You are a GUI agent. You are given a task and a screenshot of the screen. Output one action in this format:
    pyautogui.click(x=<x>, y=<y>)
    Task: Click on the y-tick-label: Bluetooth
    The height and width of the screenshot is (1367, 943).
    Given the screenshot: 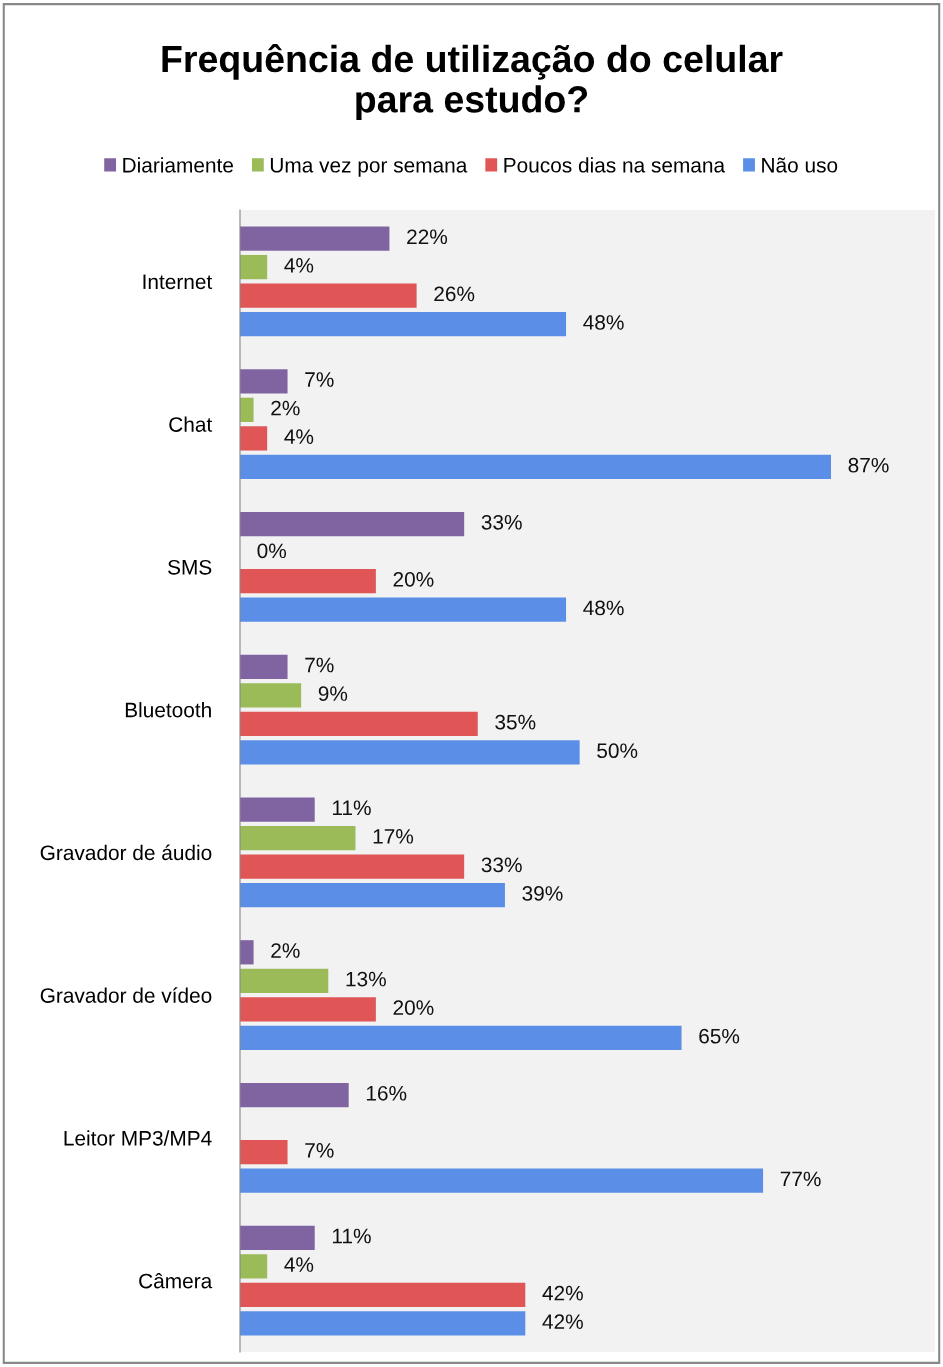 What is the action you would take?
    pyautogui.click(x=168, y=710)
    